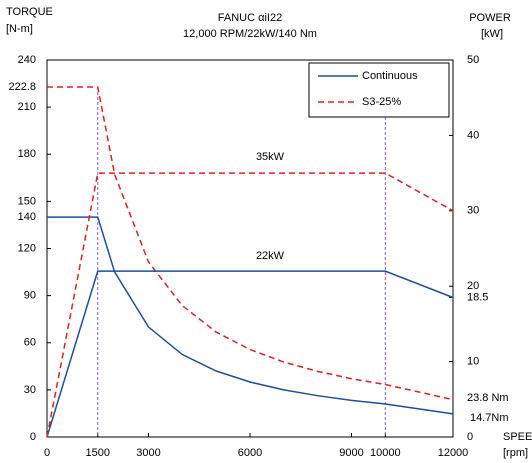 The image size is (532, 463). I want to click on y-tick-label: 210, so click(27, 107).